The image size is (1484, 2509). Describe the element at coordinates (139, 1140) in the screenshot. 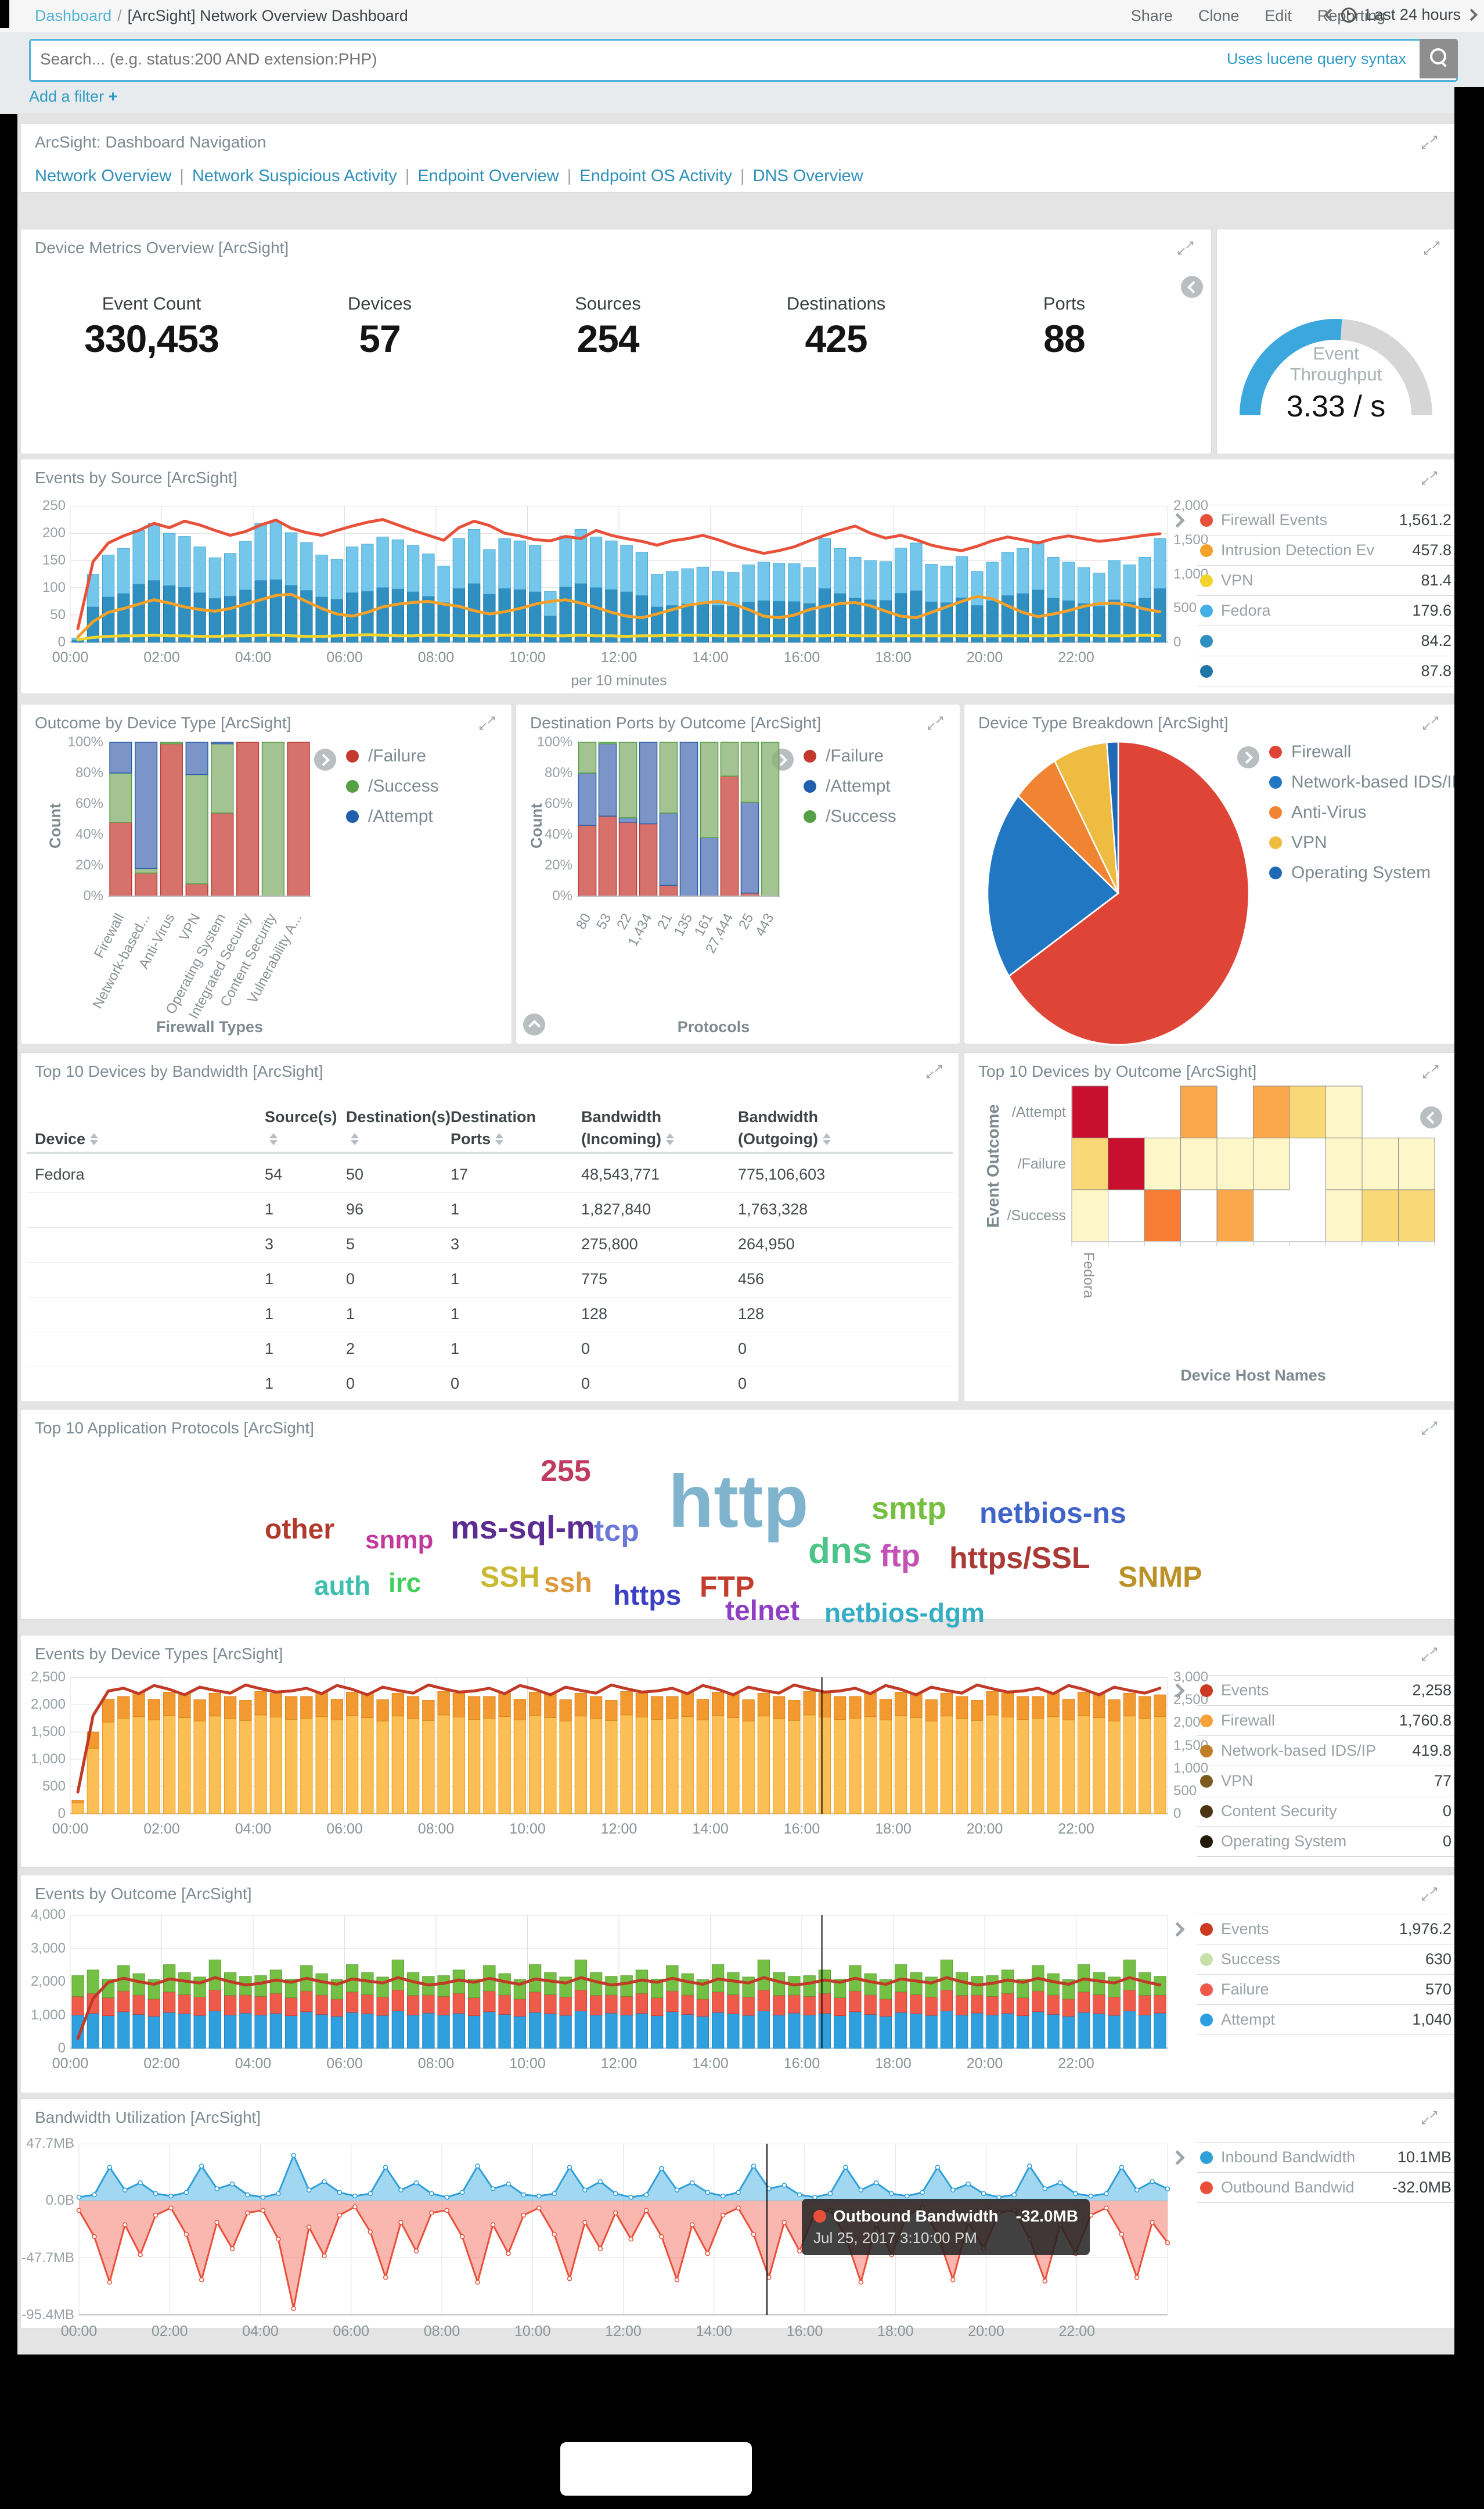

I see `table-header-0: Device` at that location.